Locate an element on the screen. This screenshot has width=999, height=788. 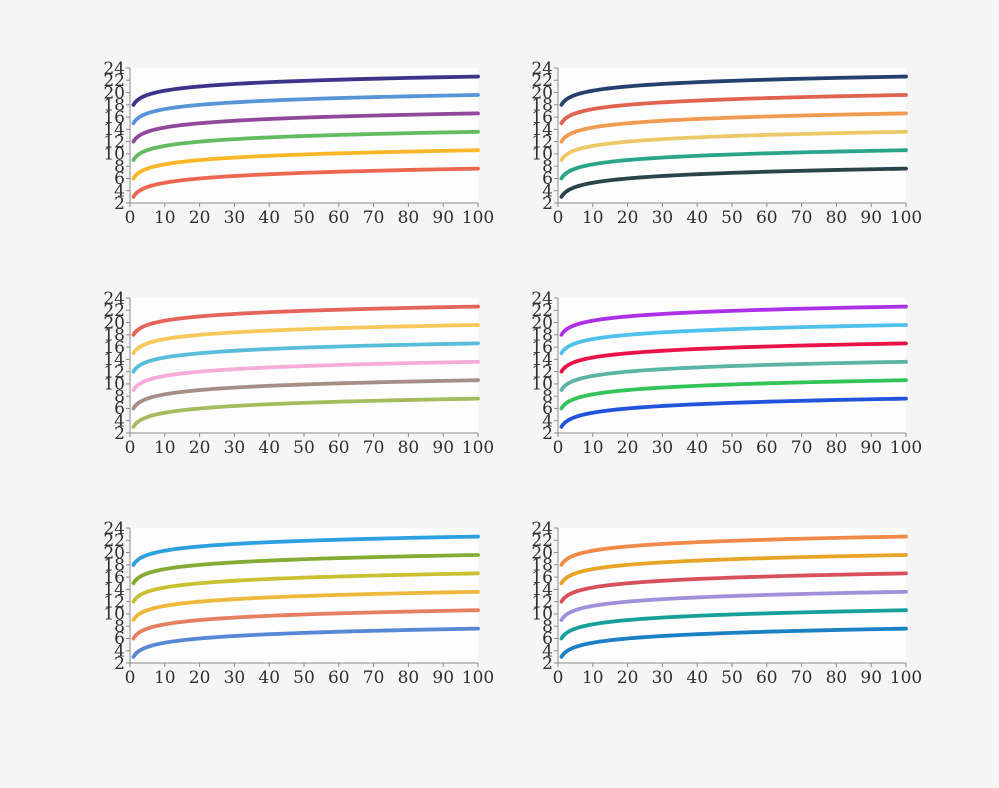
series-line-plum-purple is located at coordinates (305, 127).